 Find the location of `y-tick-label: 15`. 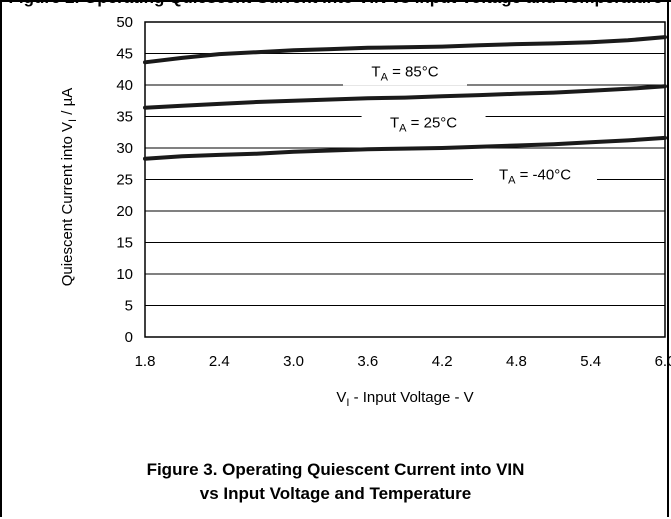

y-tick-label: 15 is located at coordinates (124, 243).